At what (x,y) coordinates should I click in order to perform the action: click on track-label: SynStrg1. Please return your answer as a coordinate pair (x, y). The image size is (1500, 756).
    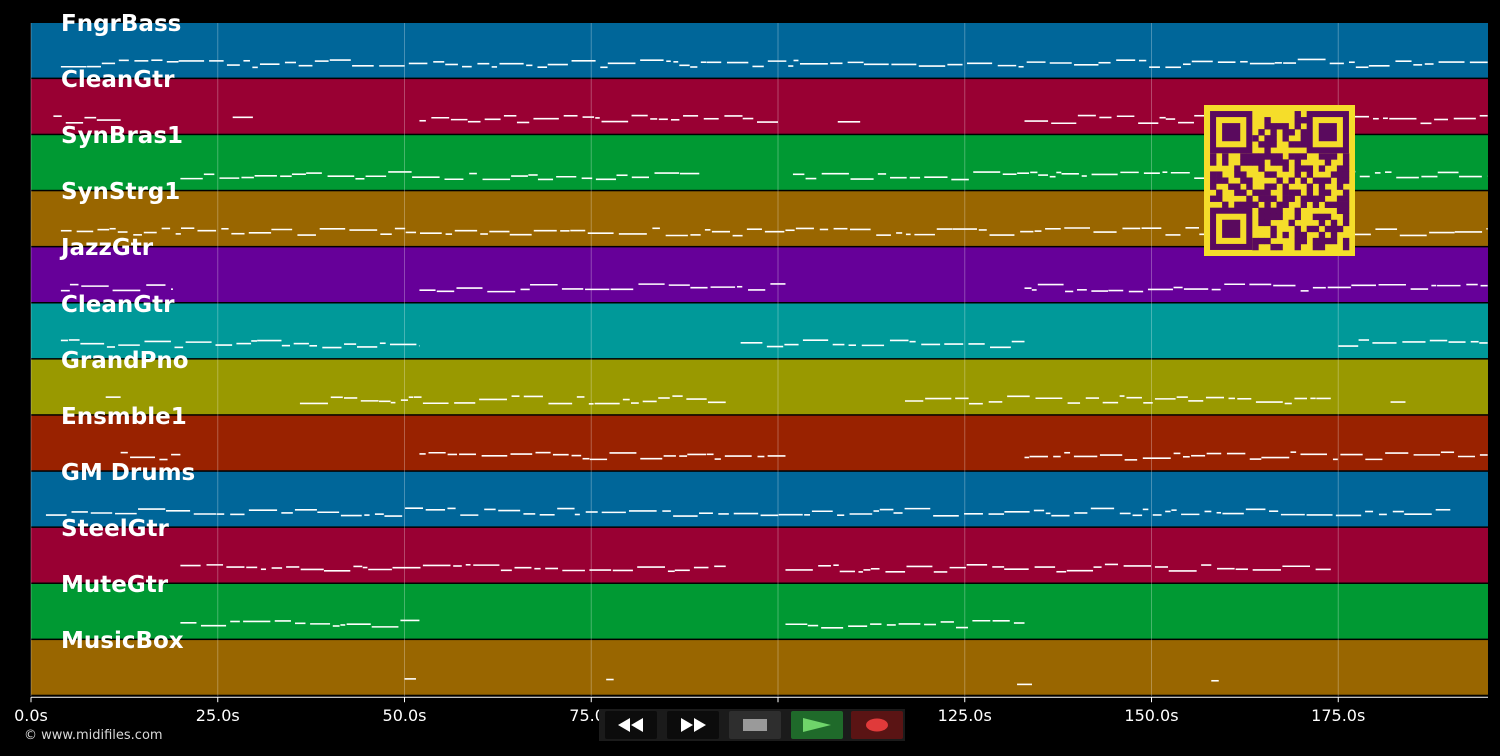
    Looking at the image, I should click on (121, 192).